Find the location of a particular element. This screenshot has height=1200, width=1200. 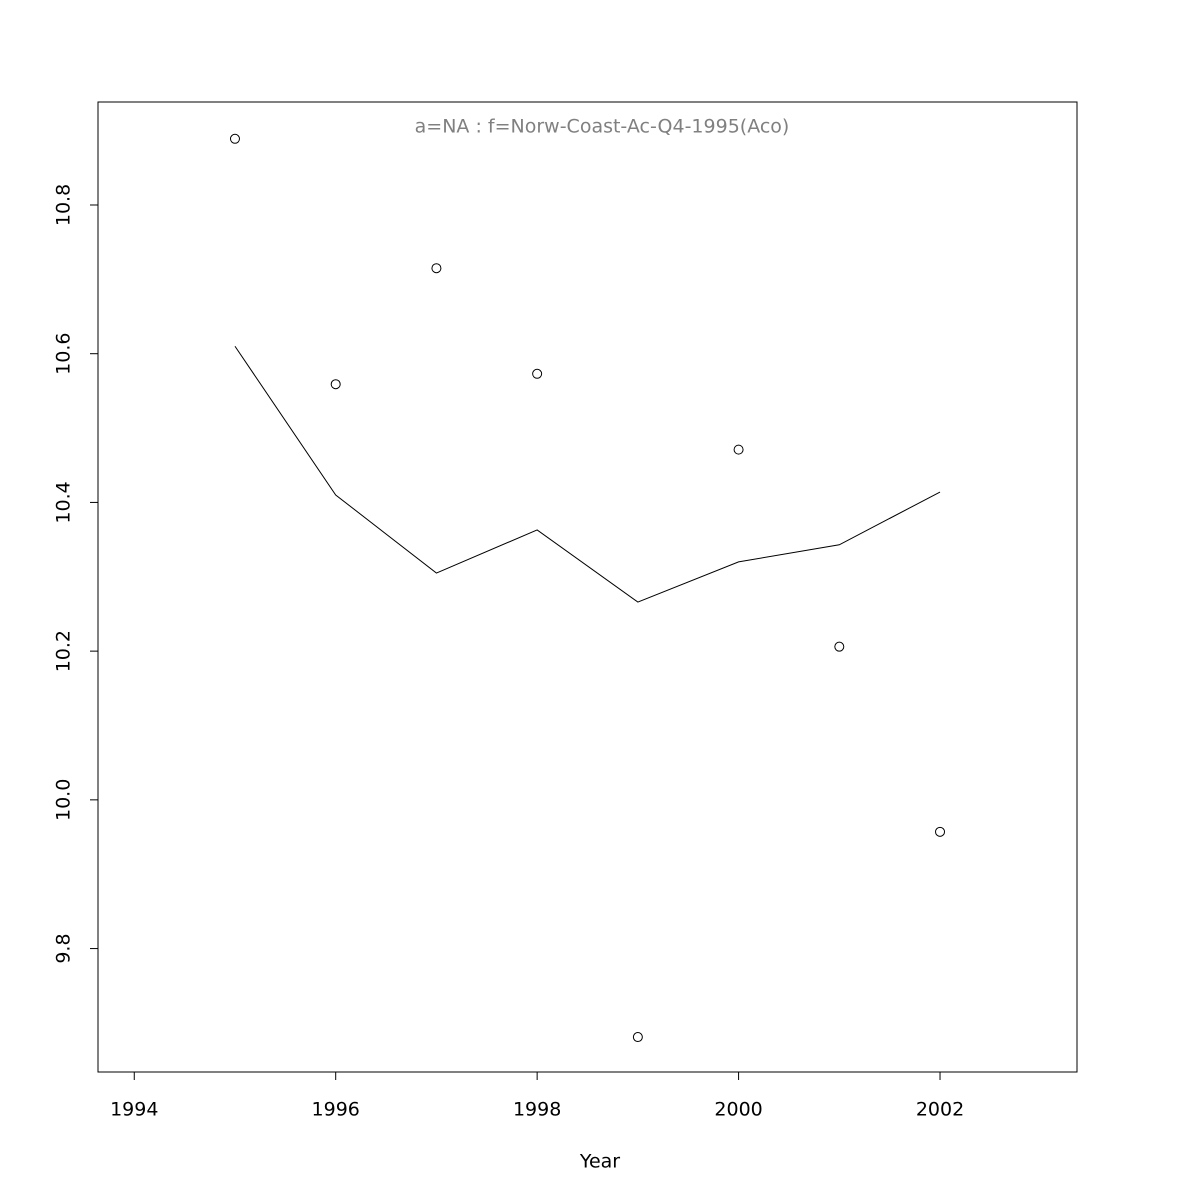

y-tick-label: 10.2 is located at coordinates (64, 651).